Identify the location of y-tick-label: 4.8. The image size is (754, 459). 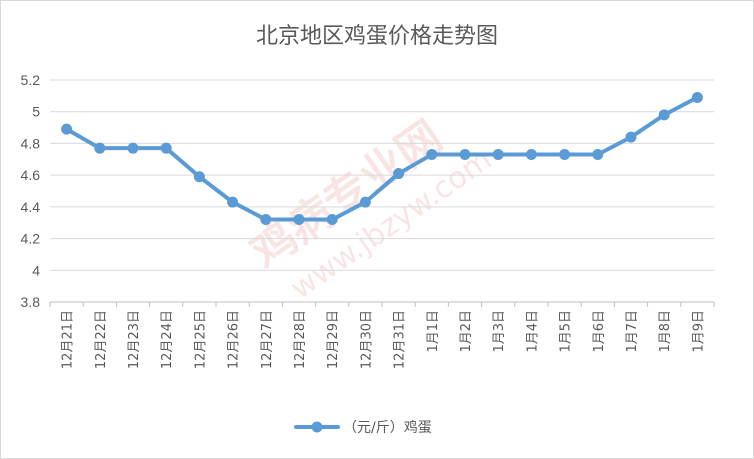
(31, 143).